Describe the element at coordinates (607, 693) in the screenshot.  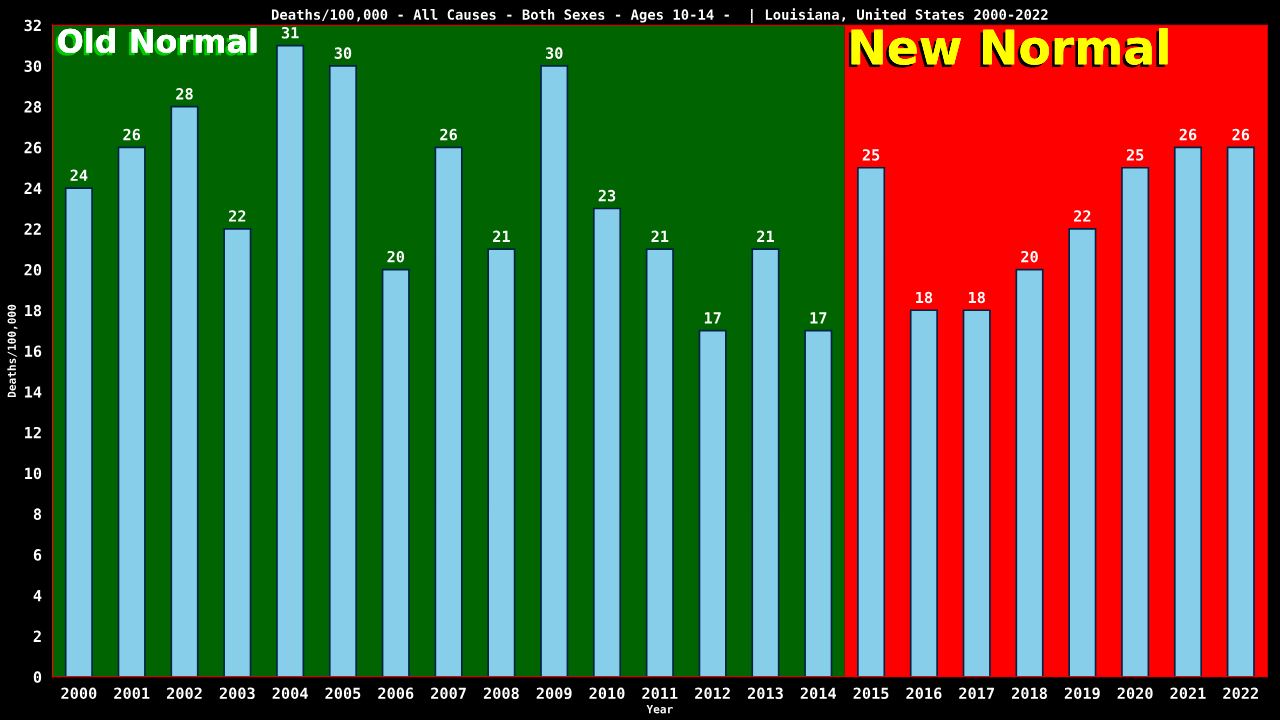
I see `x-tick-label: 2010` at that location.